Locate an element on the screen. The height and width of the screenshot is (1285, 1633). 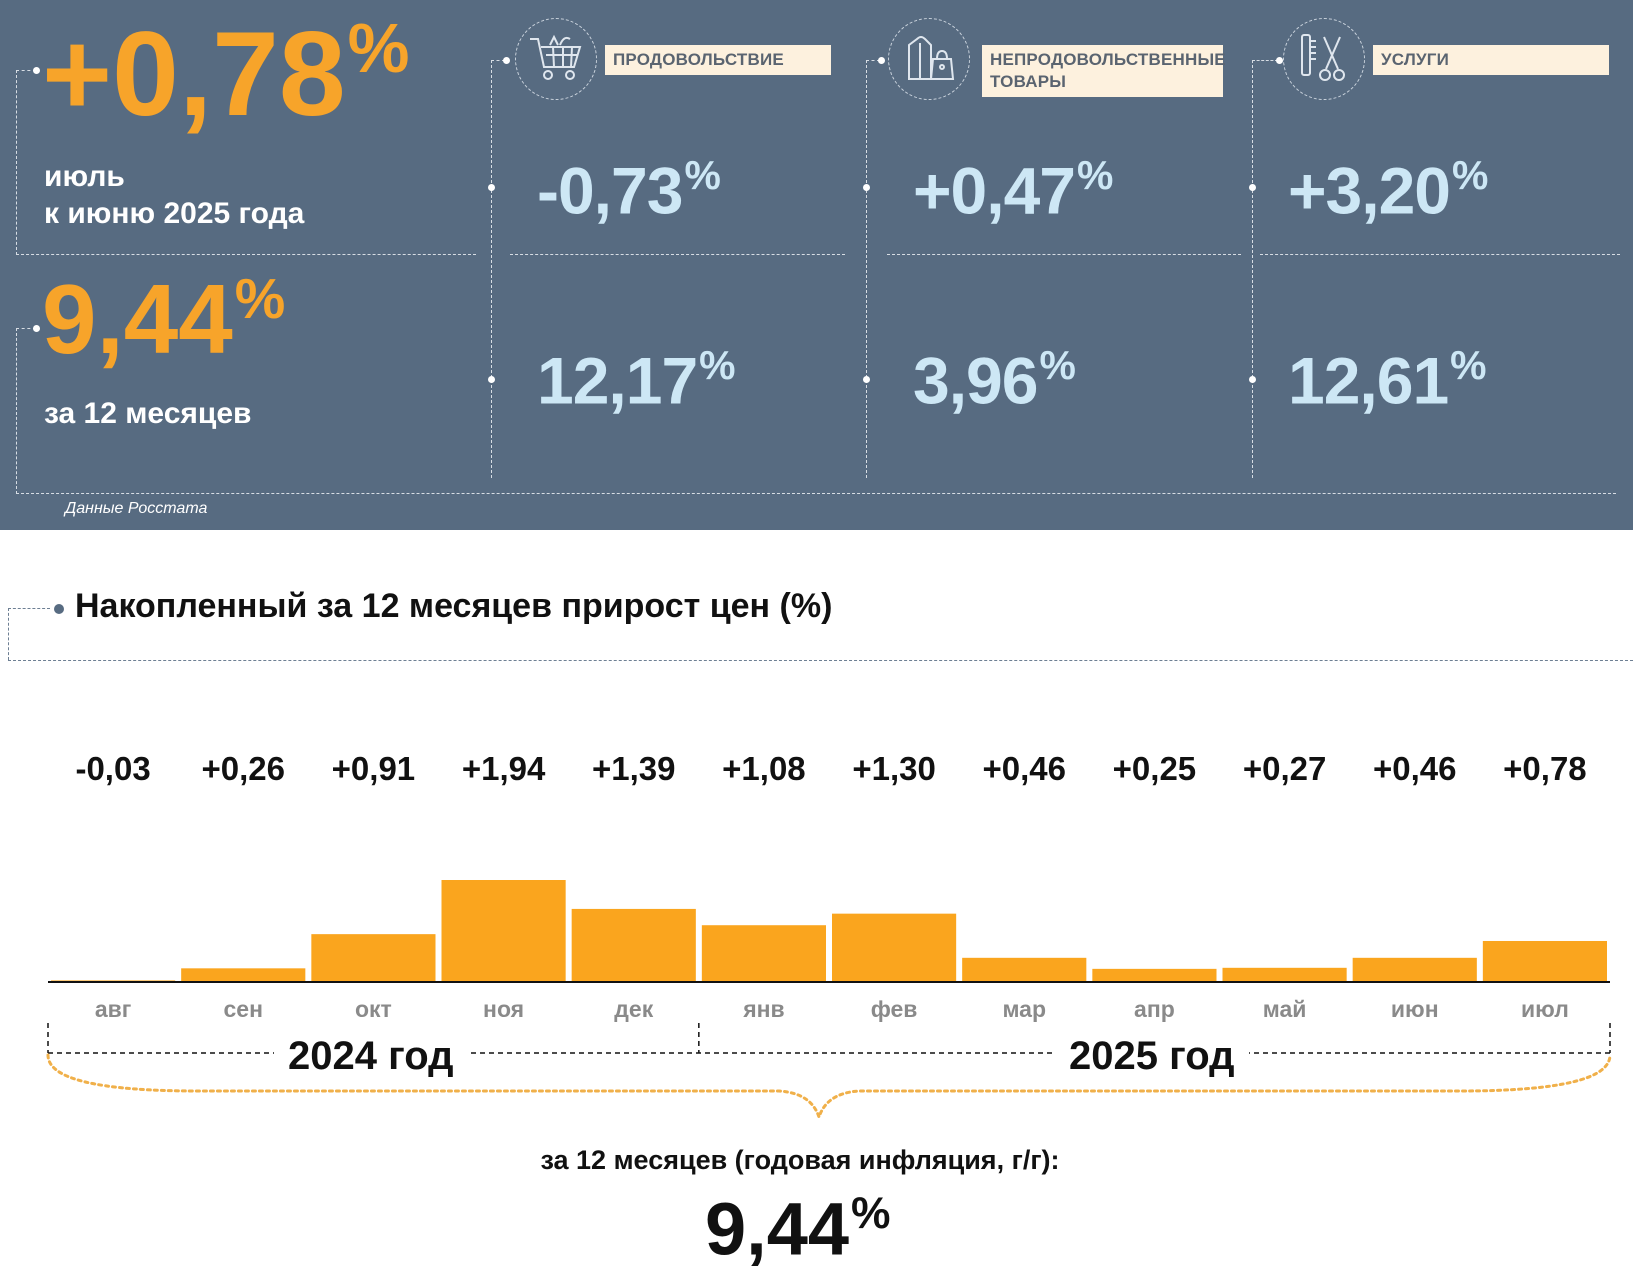
month-tick-label: апр is located at coordinates (1154, 1009).